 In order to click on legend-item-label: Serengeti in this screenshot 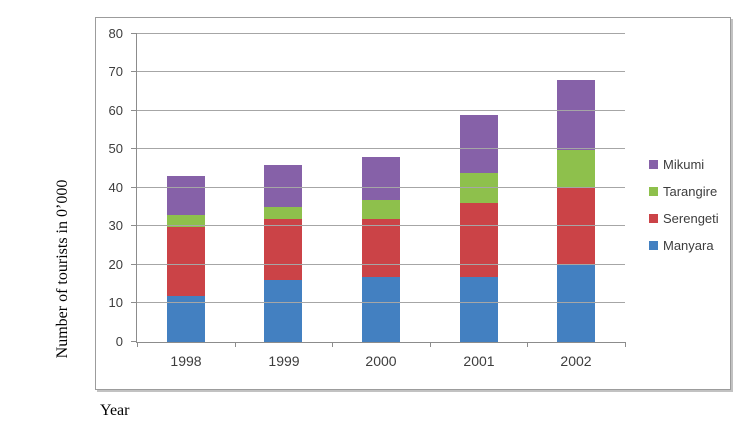, I will do `click(691, 218)`.